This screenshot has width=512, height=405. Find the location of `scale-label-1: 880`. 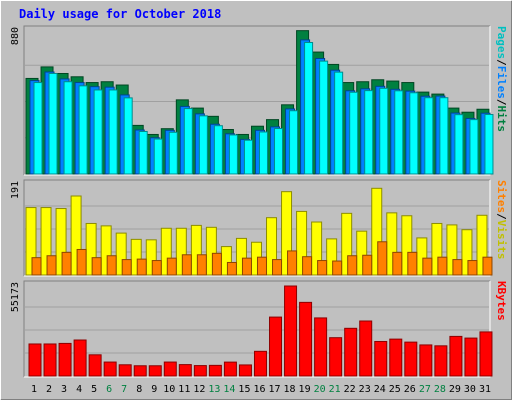

scale-label-1: 880 is located at coordinates (15, 36).